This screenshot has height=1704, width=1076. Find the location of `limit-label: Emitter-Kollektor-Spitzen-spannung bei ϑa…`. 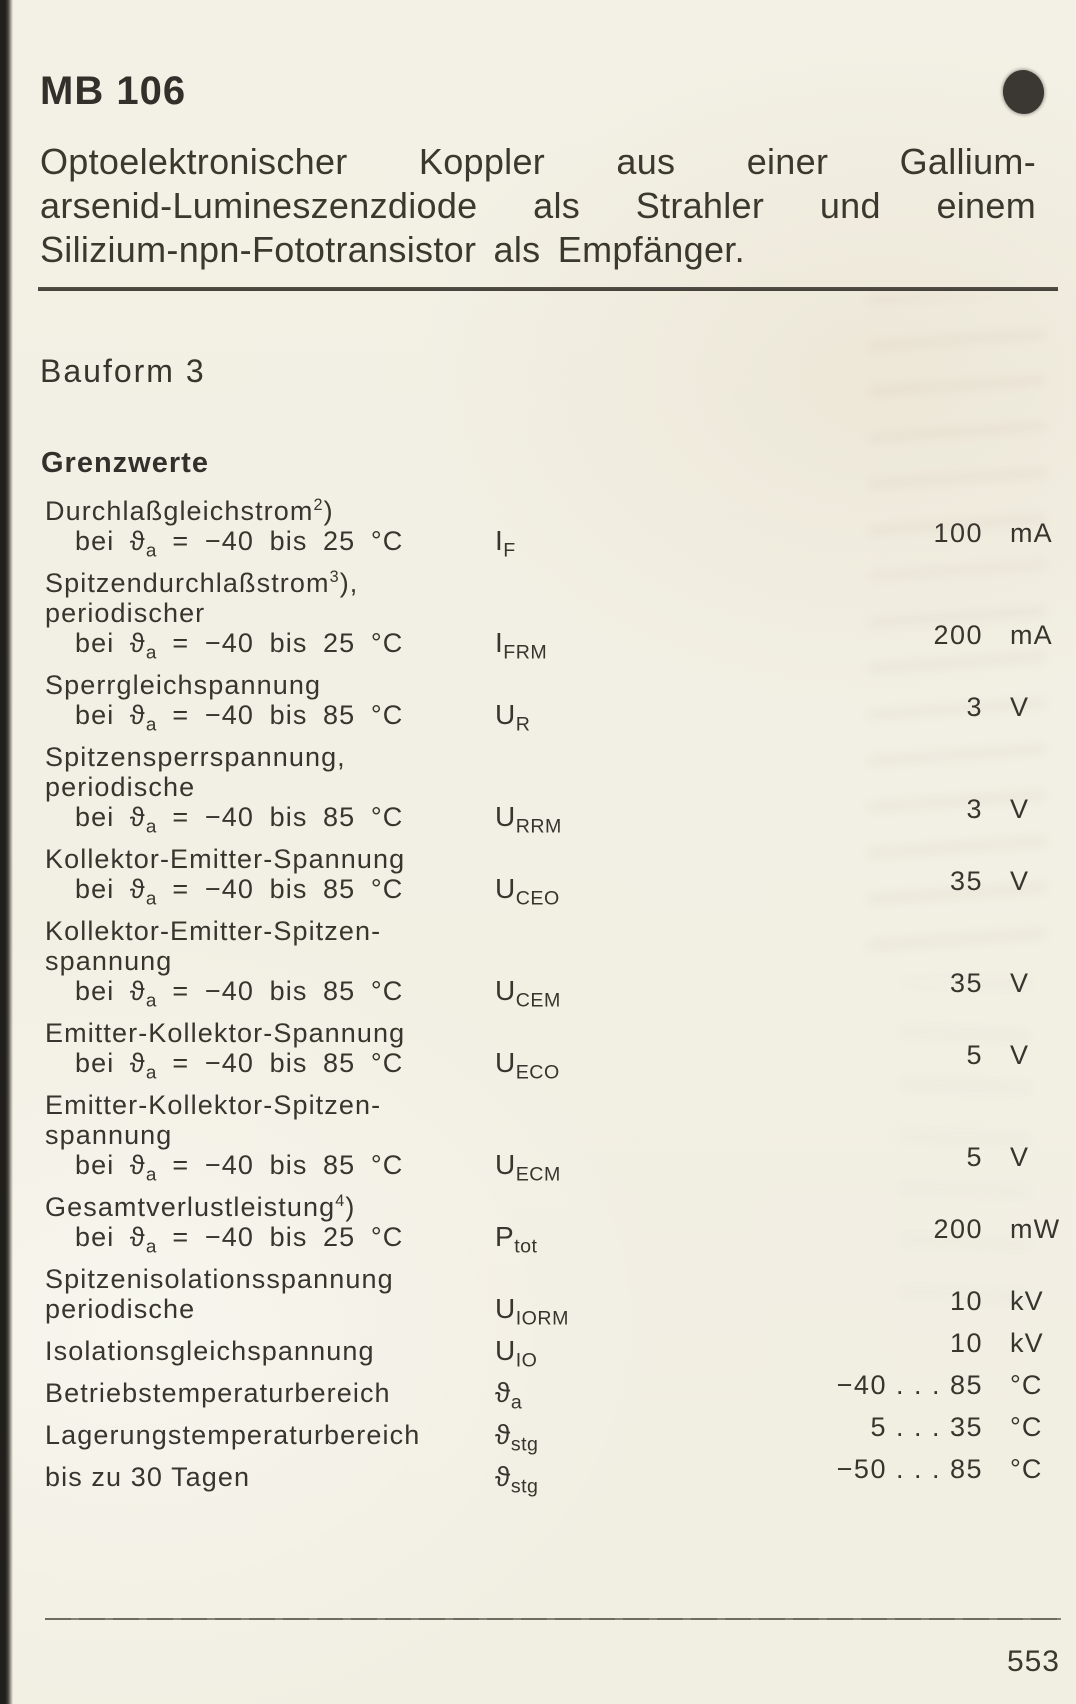

limit-label: Emitter-Kollektor-Spitzen-spannung bei ϑa… is located at coordinates (270, 1138).